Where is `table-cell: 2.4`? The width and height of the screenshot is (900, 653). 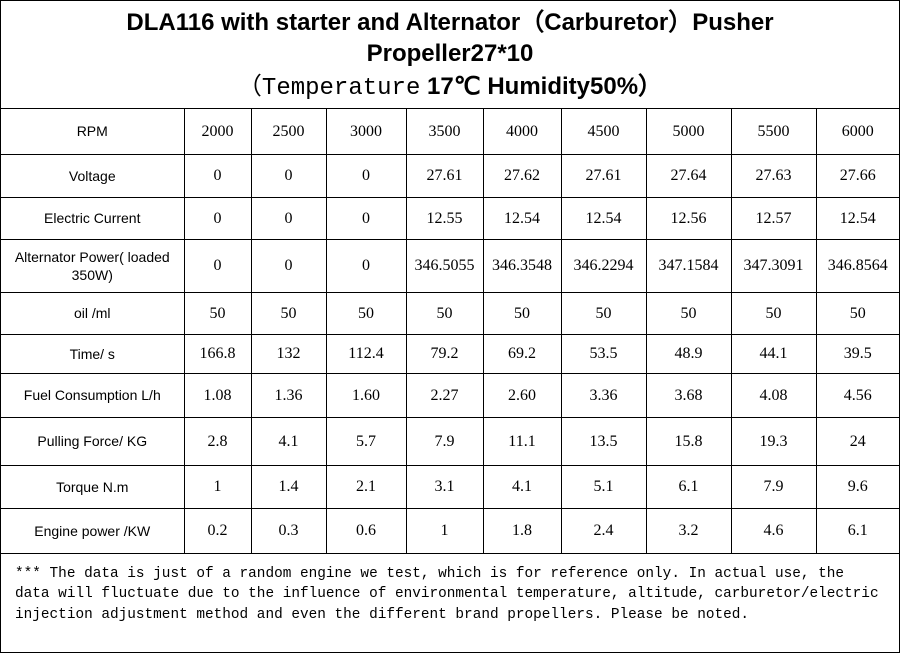
table-cell: 2.4 is located at coordinates (603, 530).